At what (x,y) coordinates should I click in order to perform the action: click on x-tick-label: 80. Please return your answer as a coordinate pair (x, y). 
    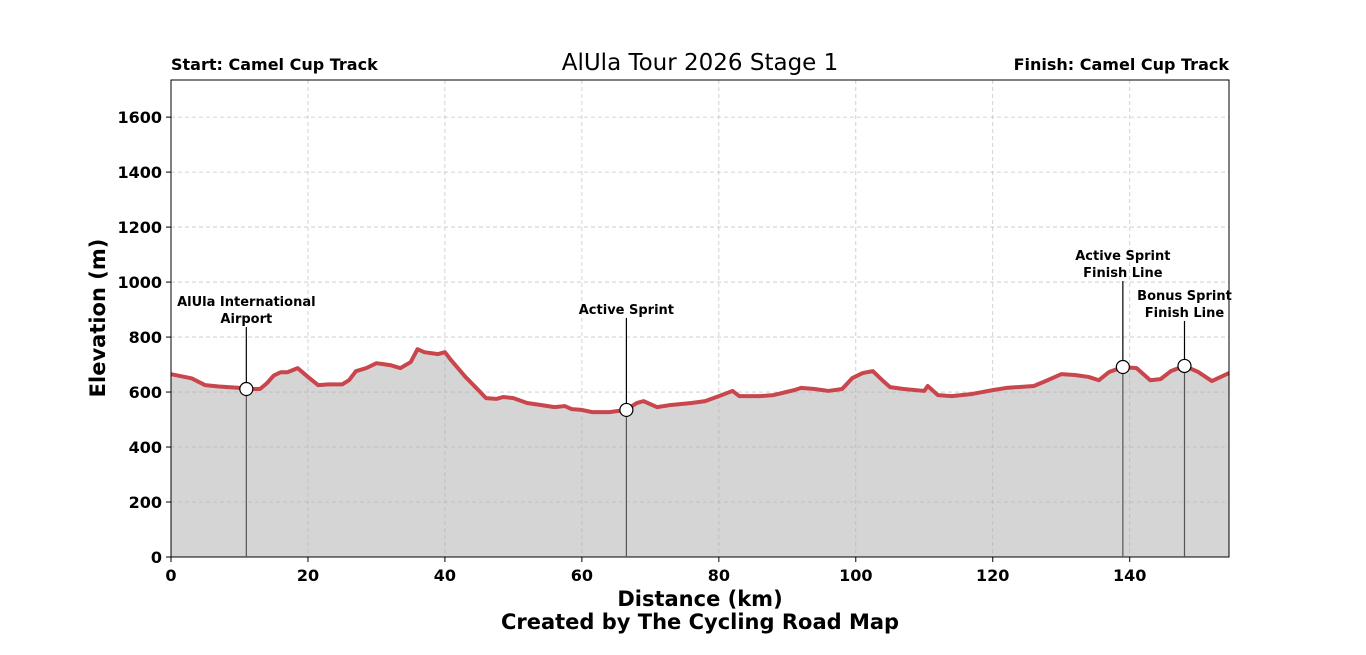
    Looking at the image, I should click on (719, 575).